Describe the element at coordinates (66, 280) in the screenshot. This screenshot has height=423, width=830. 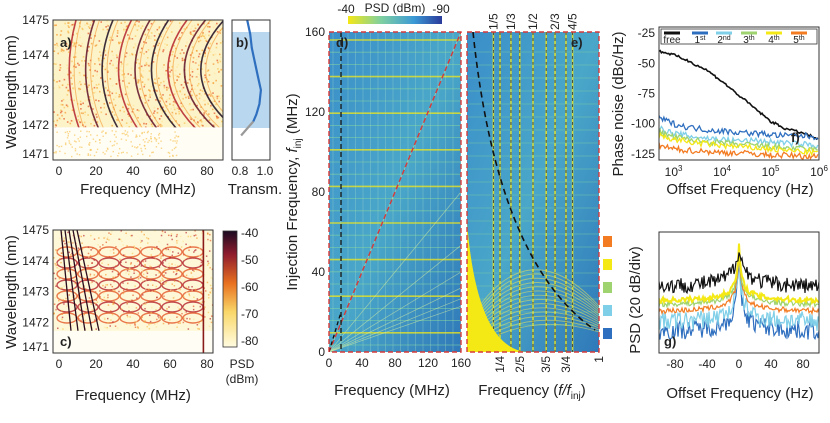
I see `panel-c-mode-line` at that location.